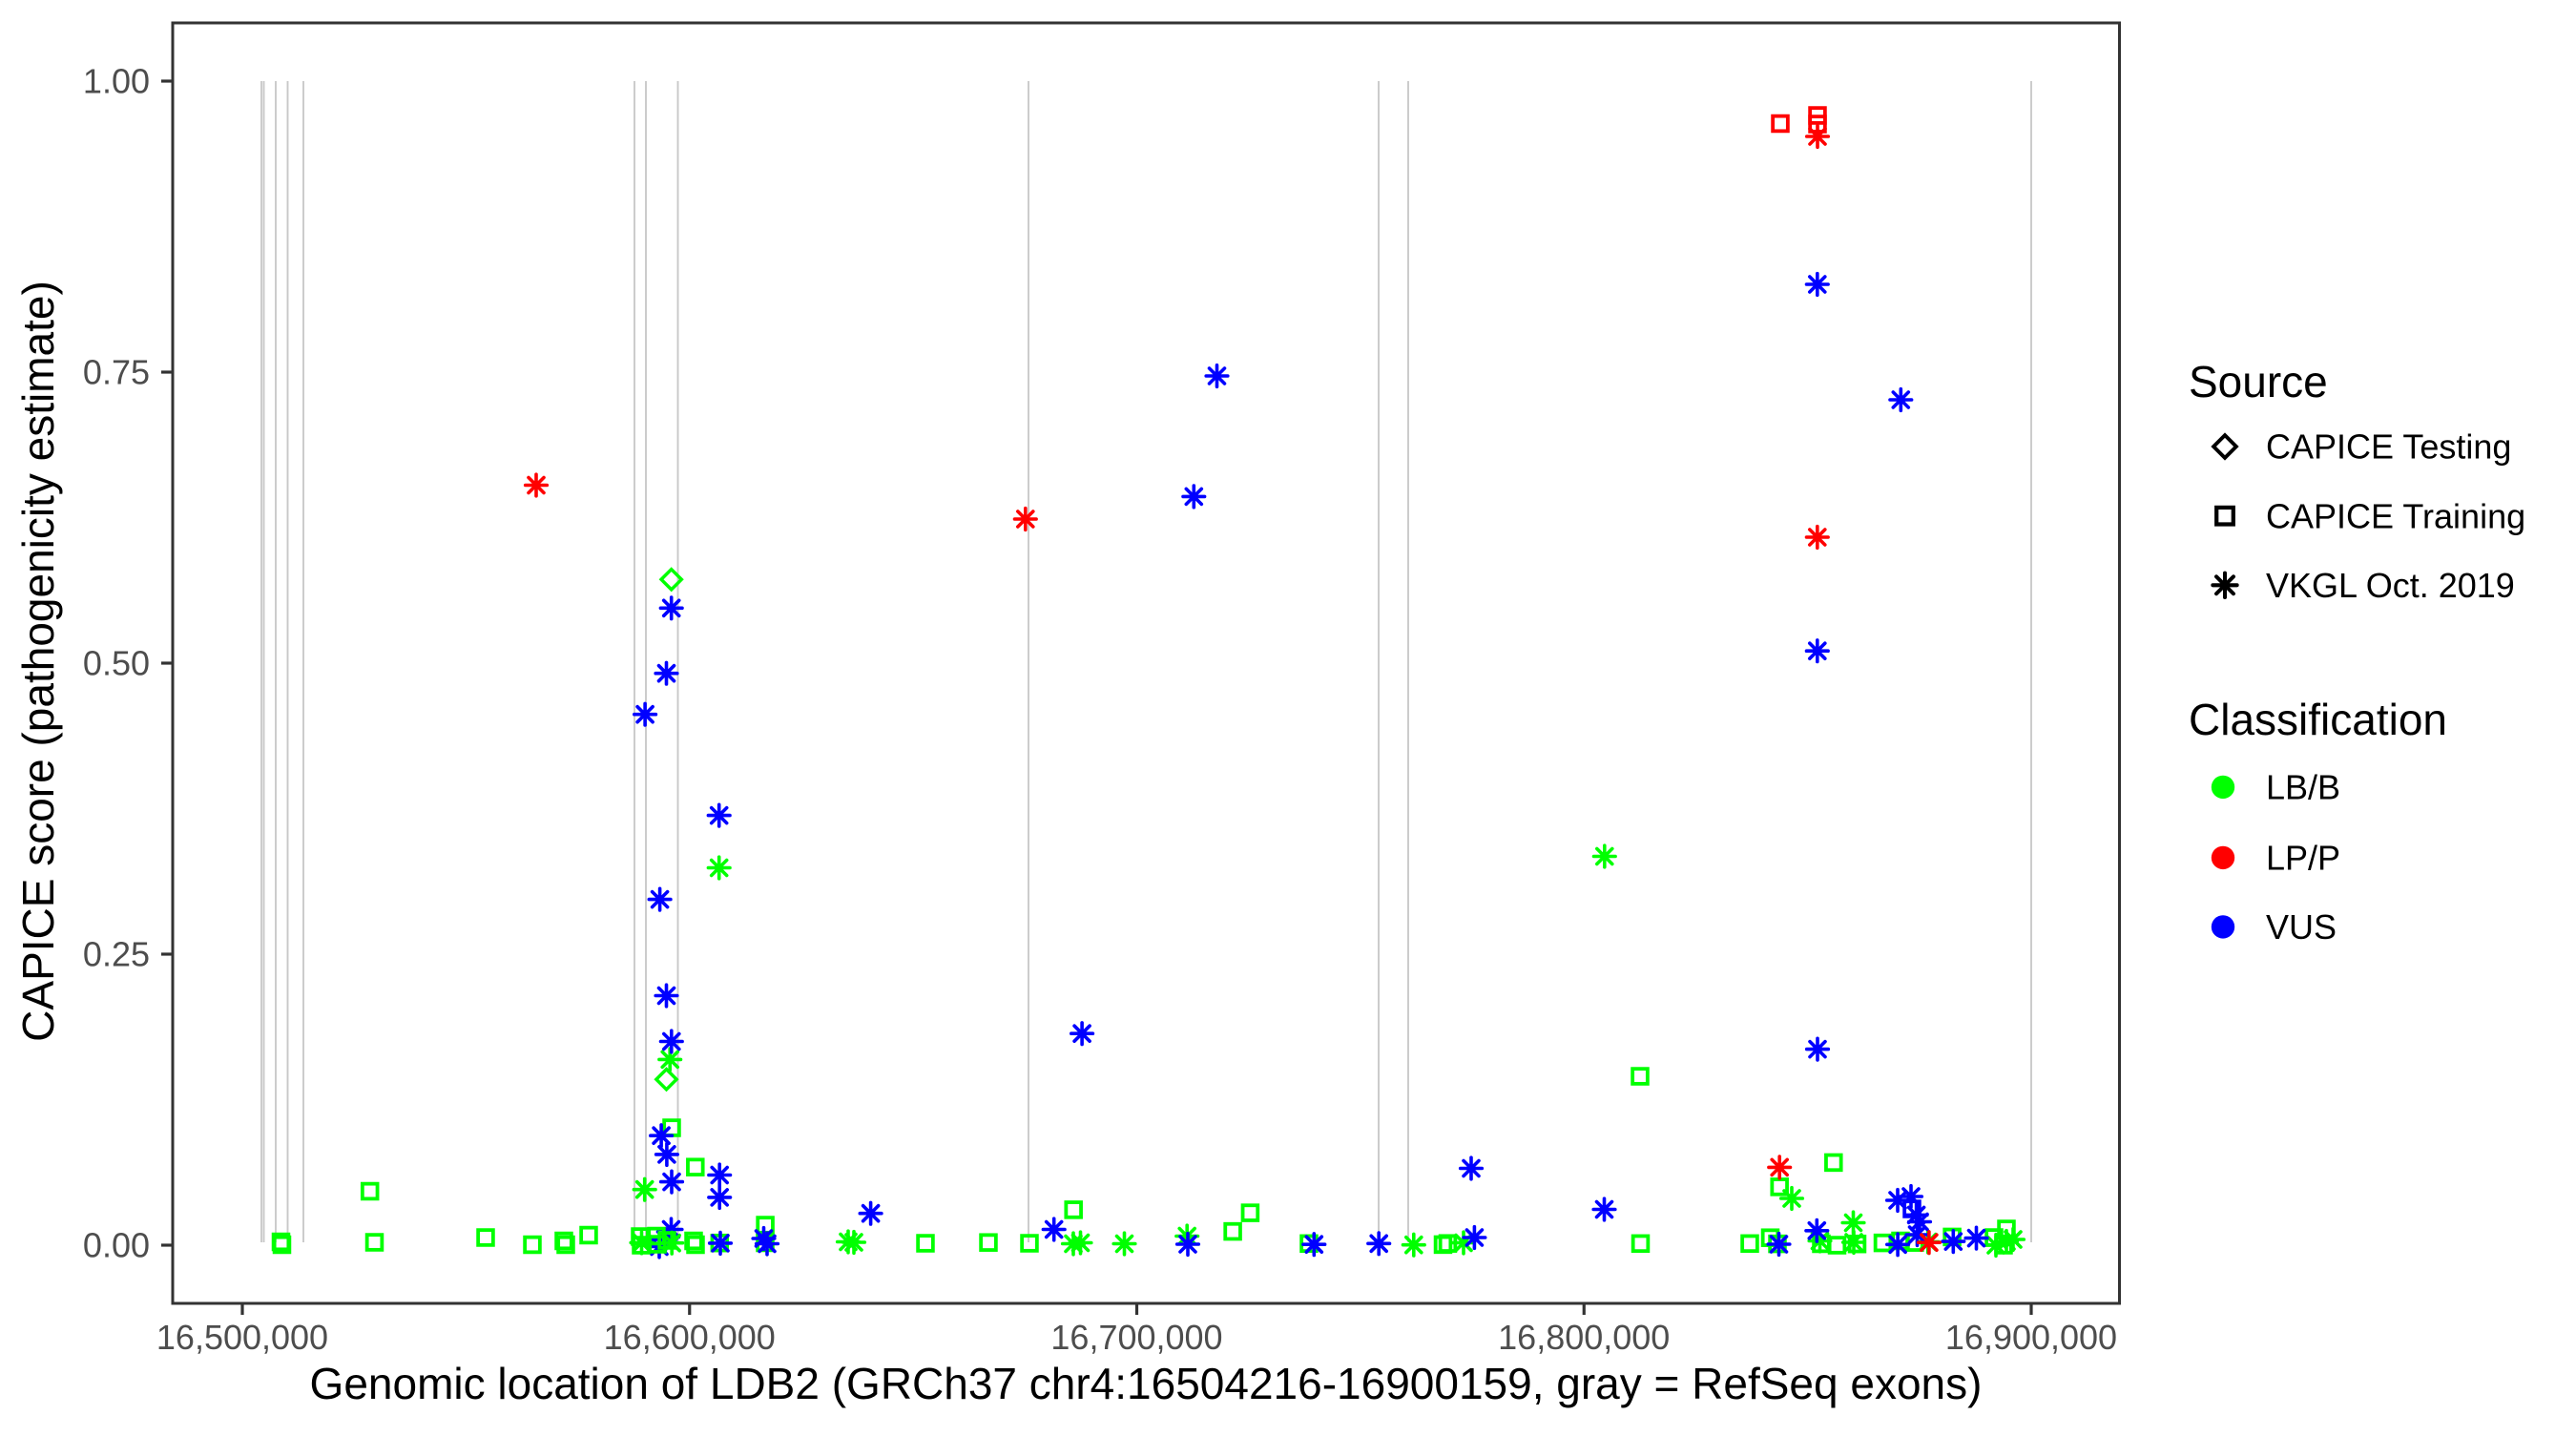 This screenshot has height=1436, width=2576. I want to click on svg-text: 0.25, so click(116, 954).